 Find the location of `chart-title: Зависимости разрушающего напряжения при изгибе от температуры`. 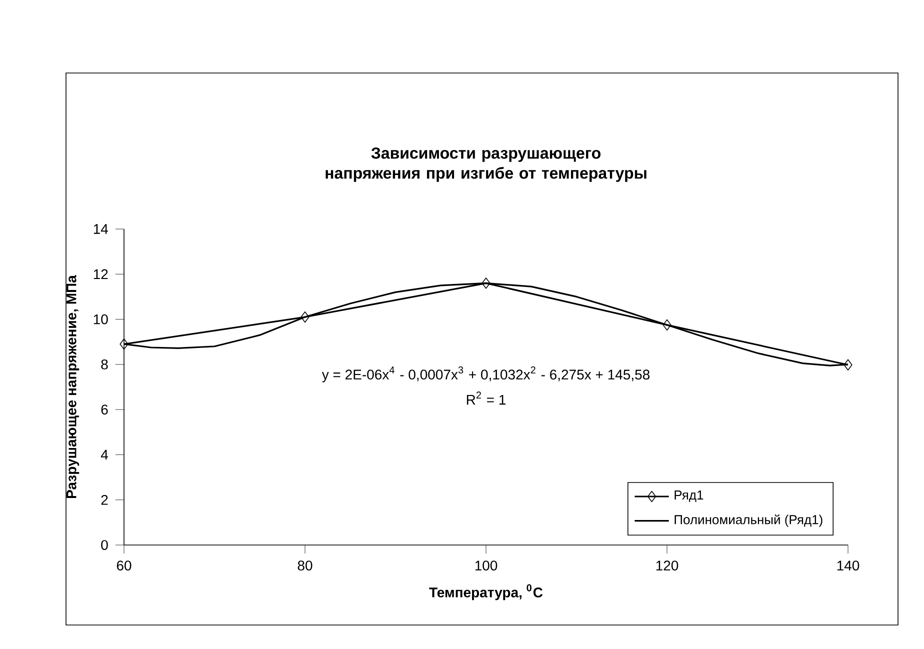

chart-title: Зависимости разрушающего напряжения при изгибе от температуры is located at coordinates (486, 164).